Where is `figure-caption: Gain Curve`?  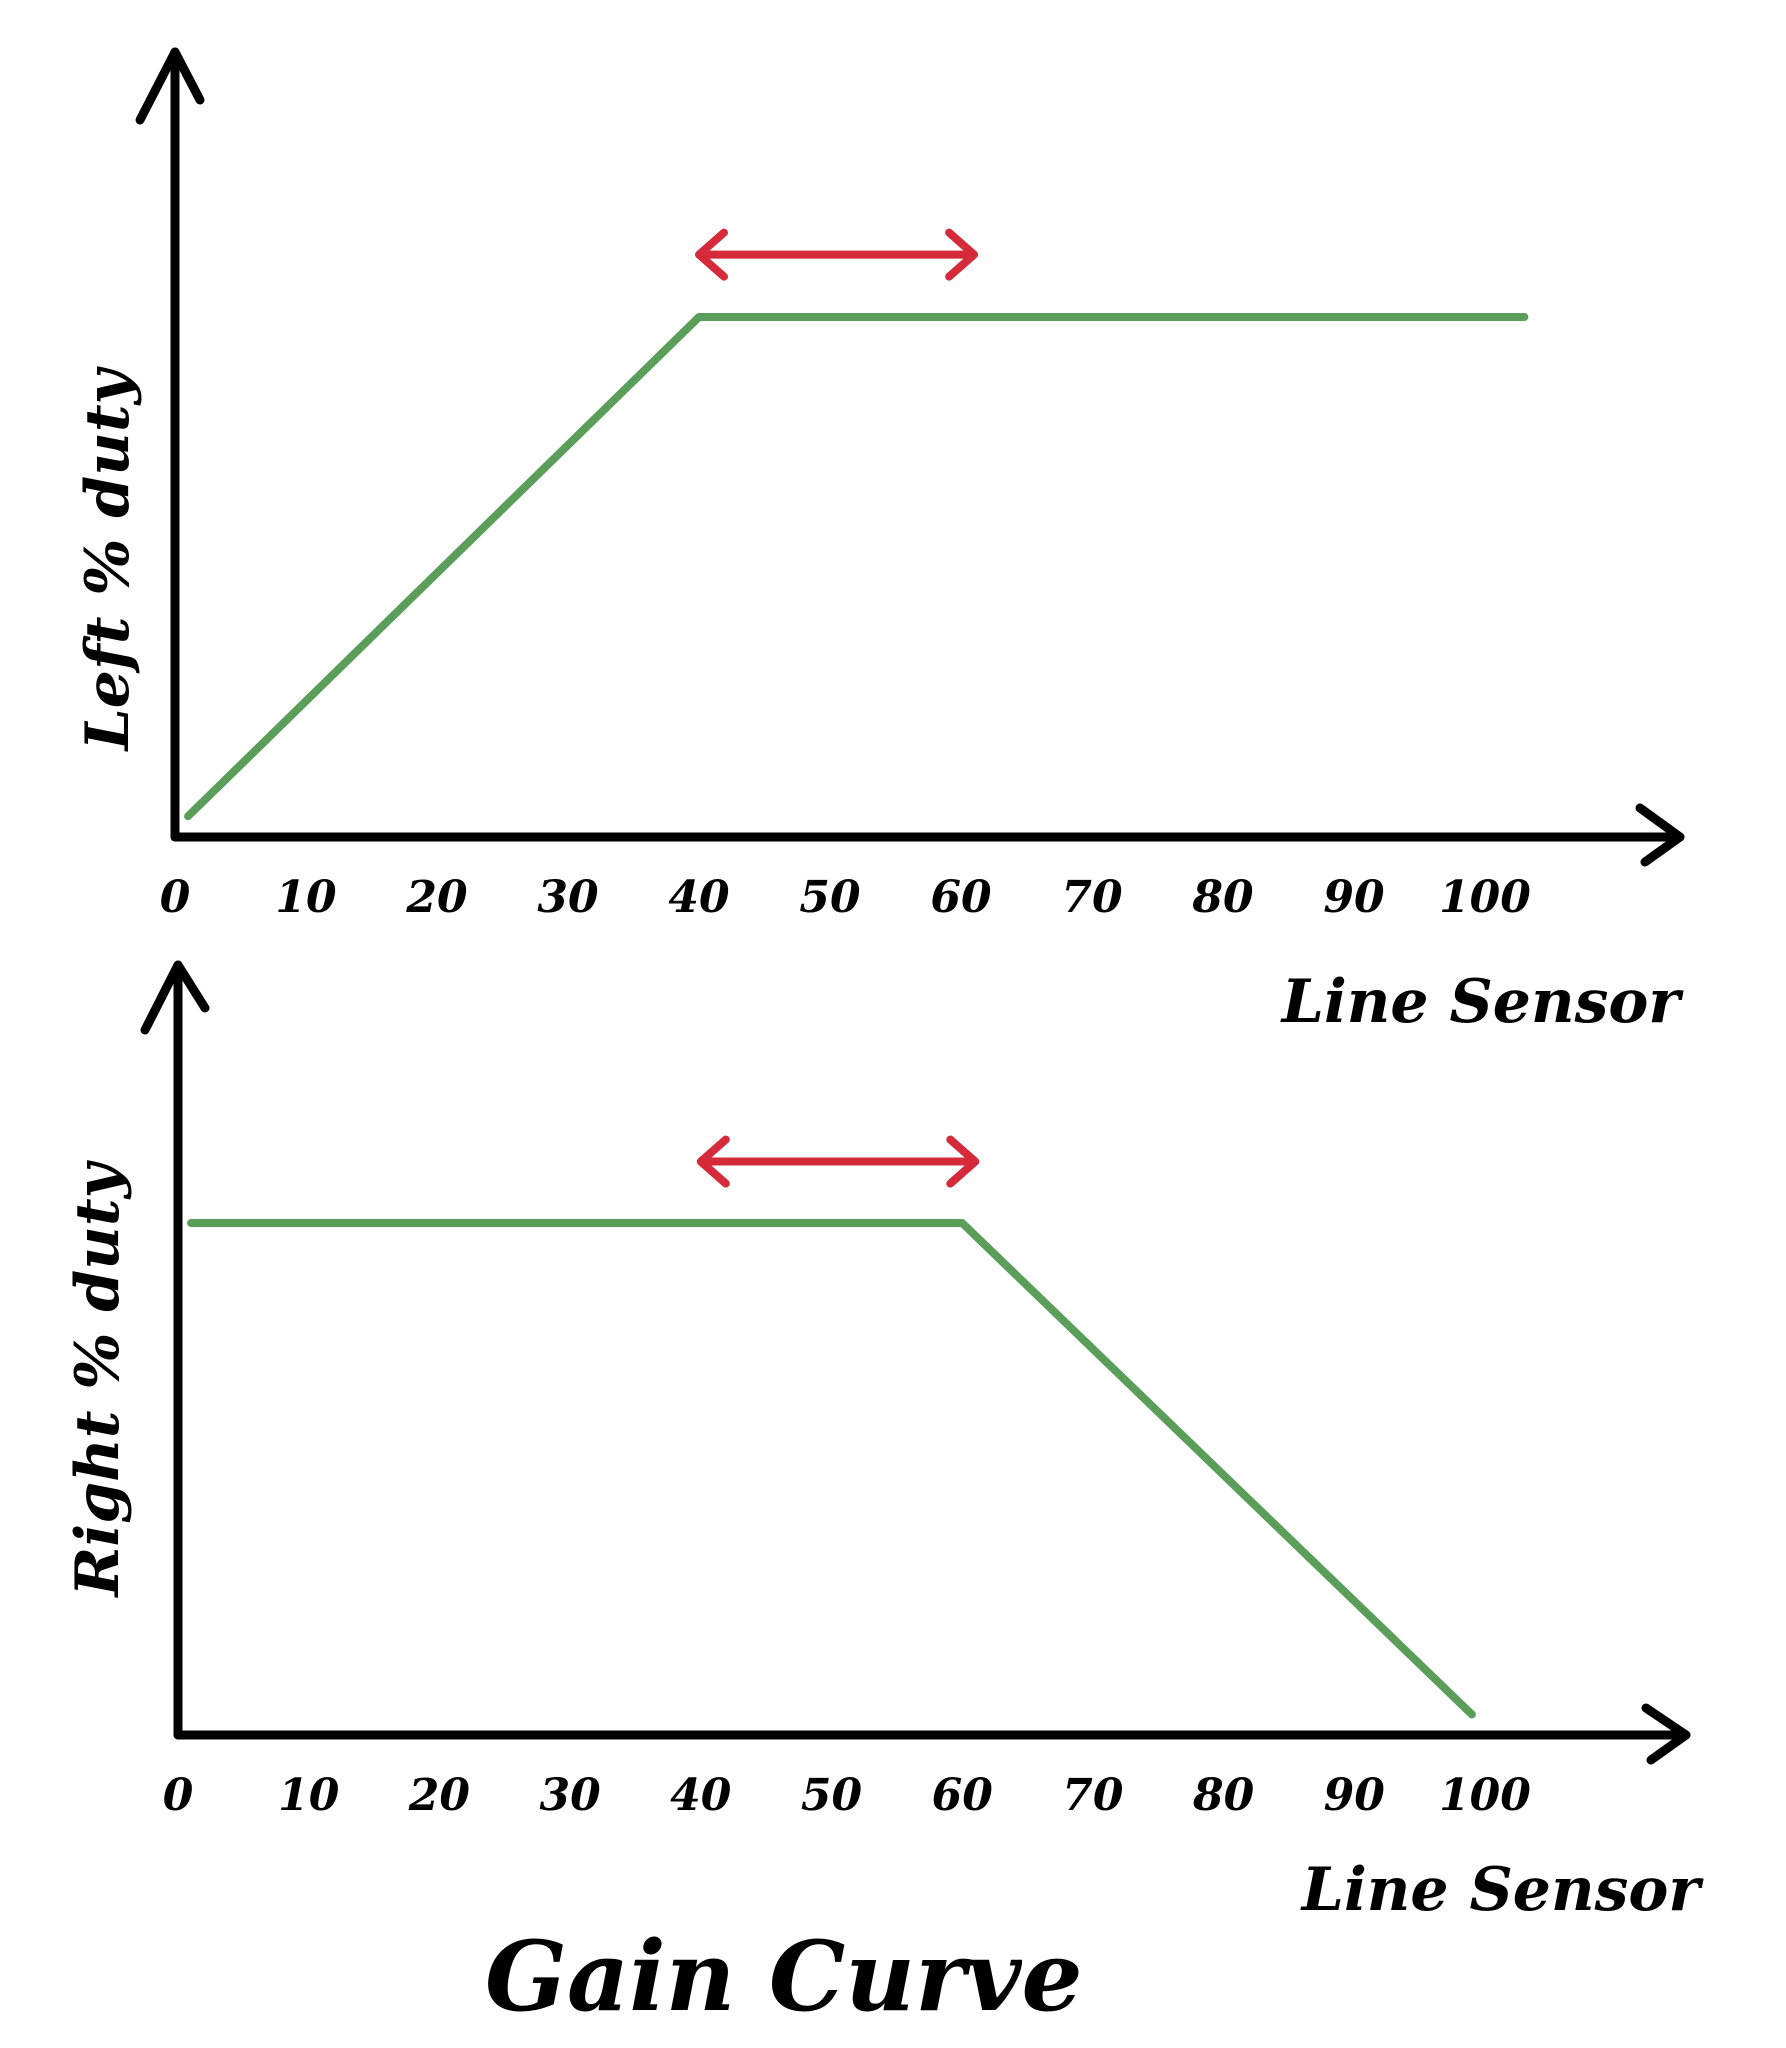 figure-caption: Gain Curve is located at coordinates (784, 1976).